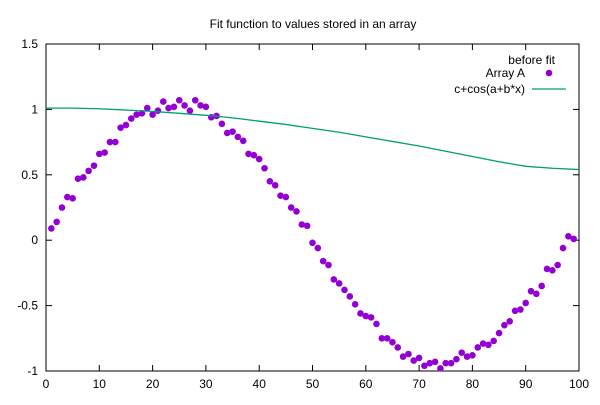  I want to click on legend-label: c+cos(a+b*x), so click(489, 89).